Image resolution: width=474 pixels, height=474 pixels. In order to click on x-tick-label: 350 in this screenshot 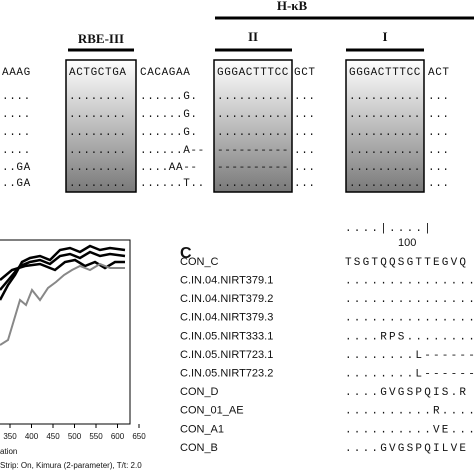, I will do `click(10, 436)`.